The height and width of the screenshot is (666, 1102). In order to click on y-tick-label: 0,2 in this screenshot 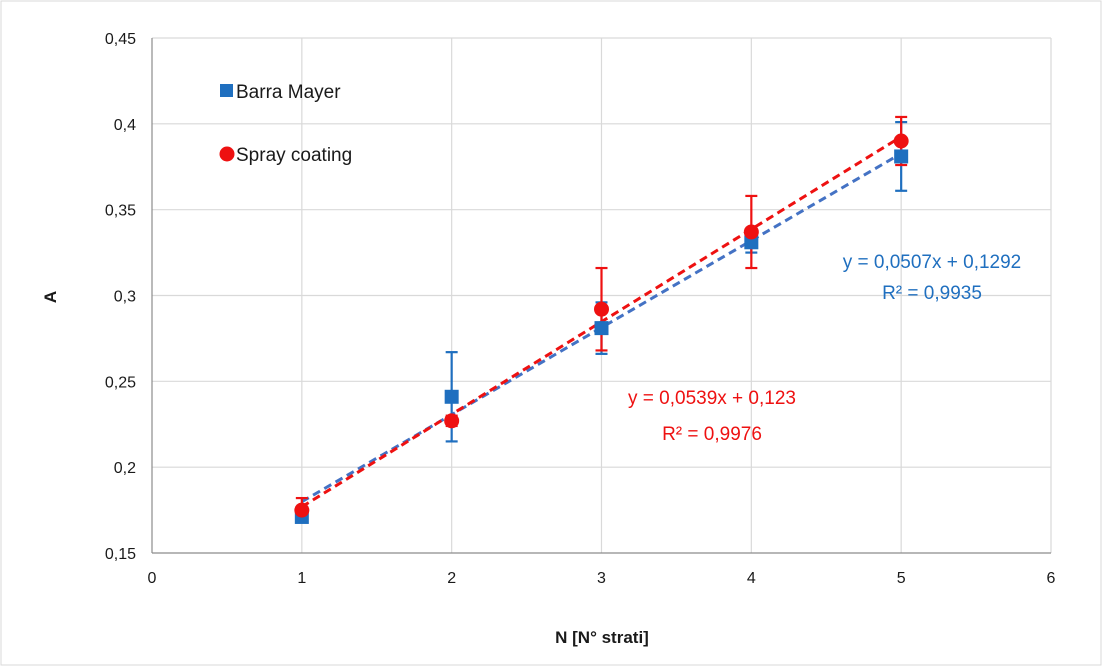, I will do `click(125, 468)`.